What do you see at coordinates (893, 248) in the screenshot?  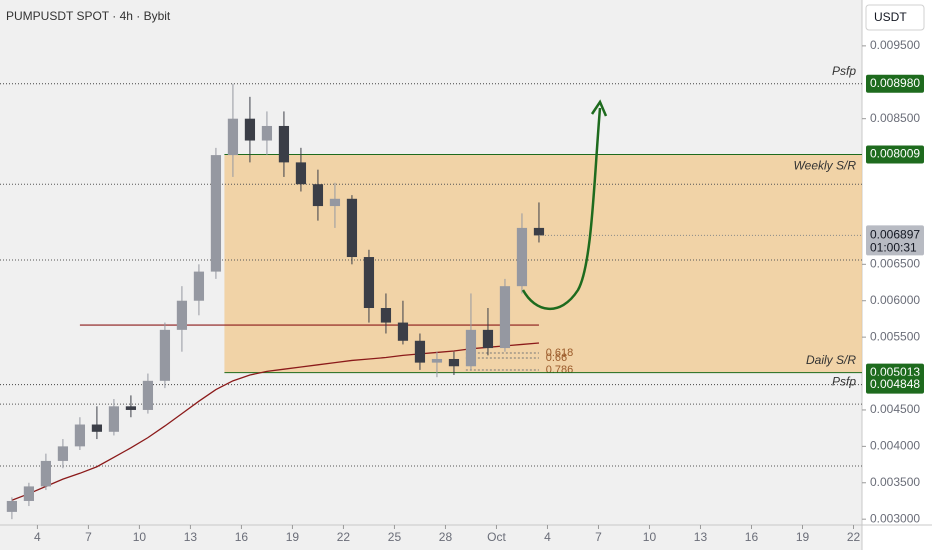 I see `countdown: 01:00:31` at bounding box center [893, 248].